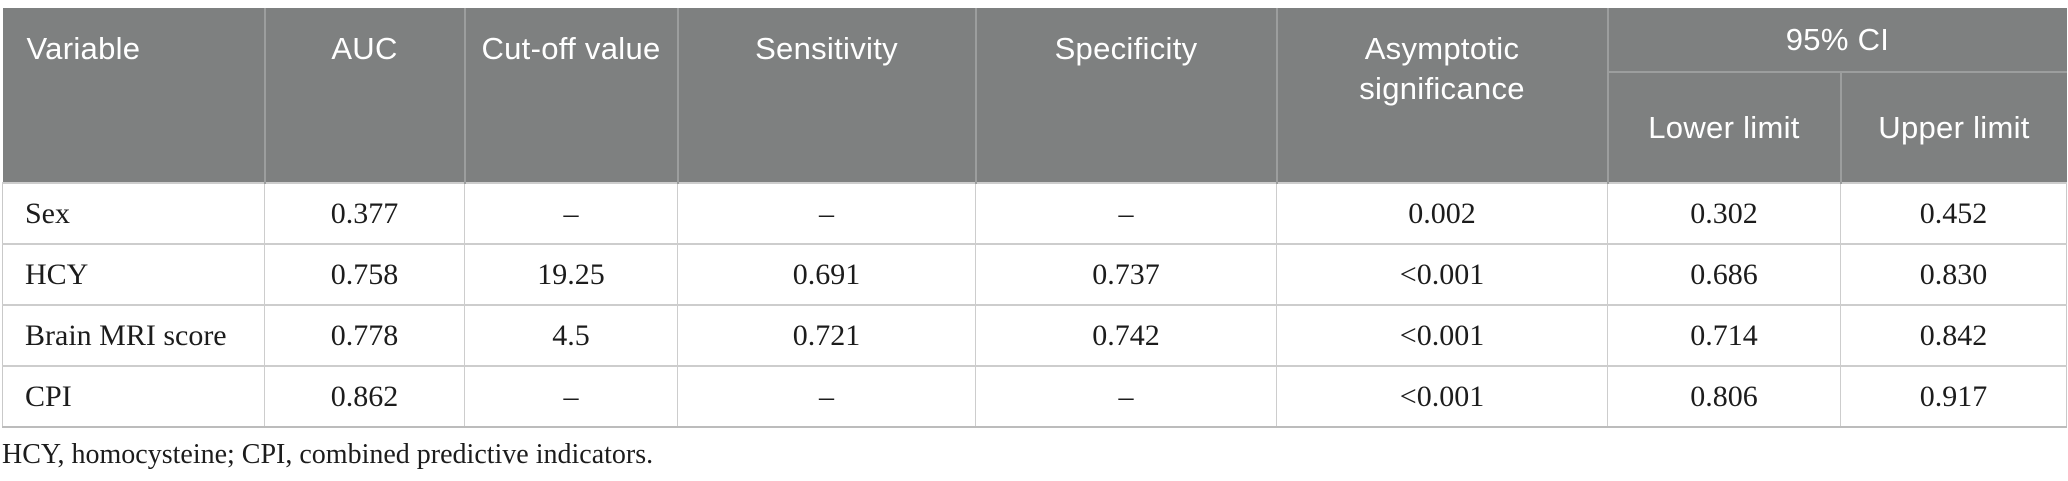 The width and height of the screenshot is (2068, 481). Describe the element at coordinates (1953, 335) in the screenshot. I see `table-cell: 0.842` at that location.